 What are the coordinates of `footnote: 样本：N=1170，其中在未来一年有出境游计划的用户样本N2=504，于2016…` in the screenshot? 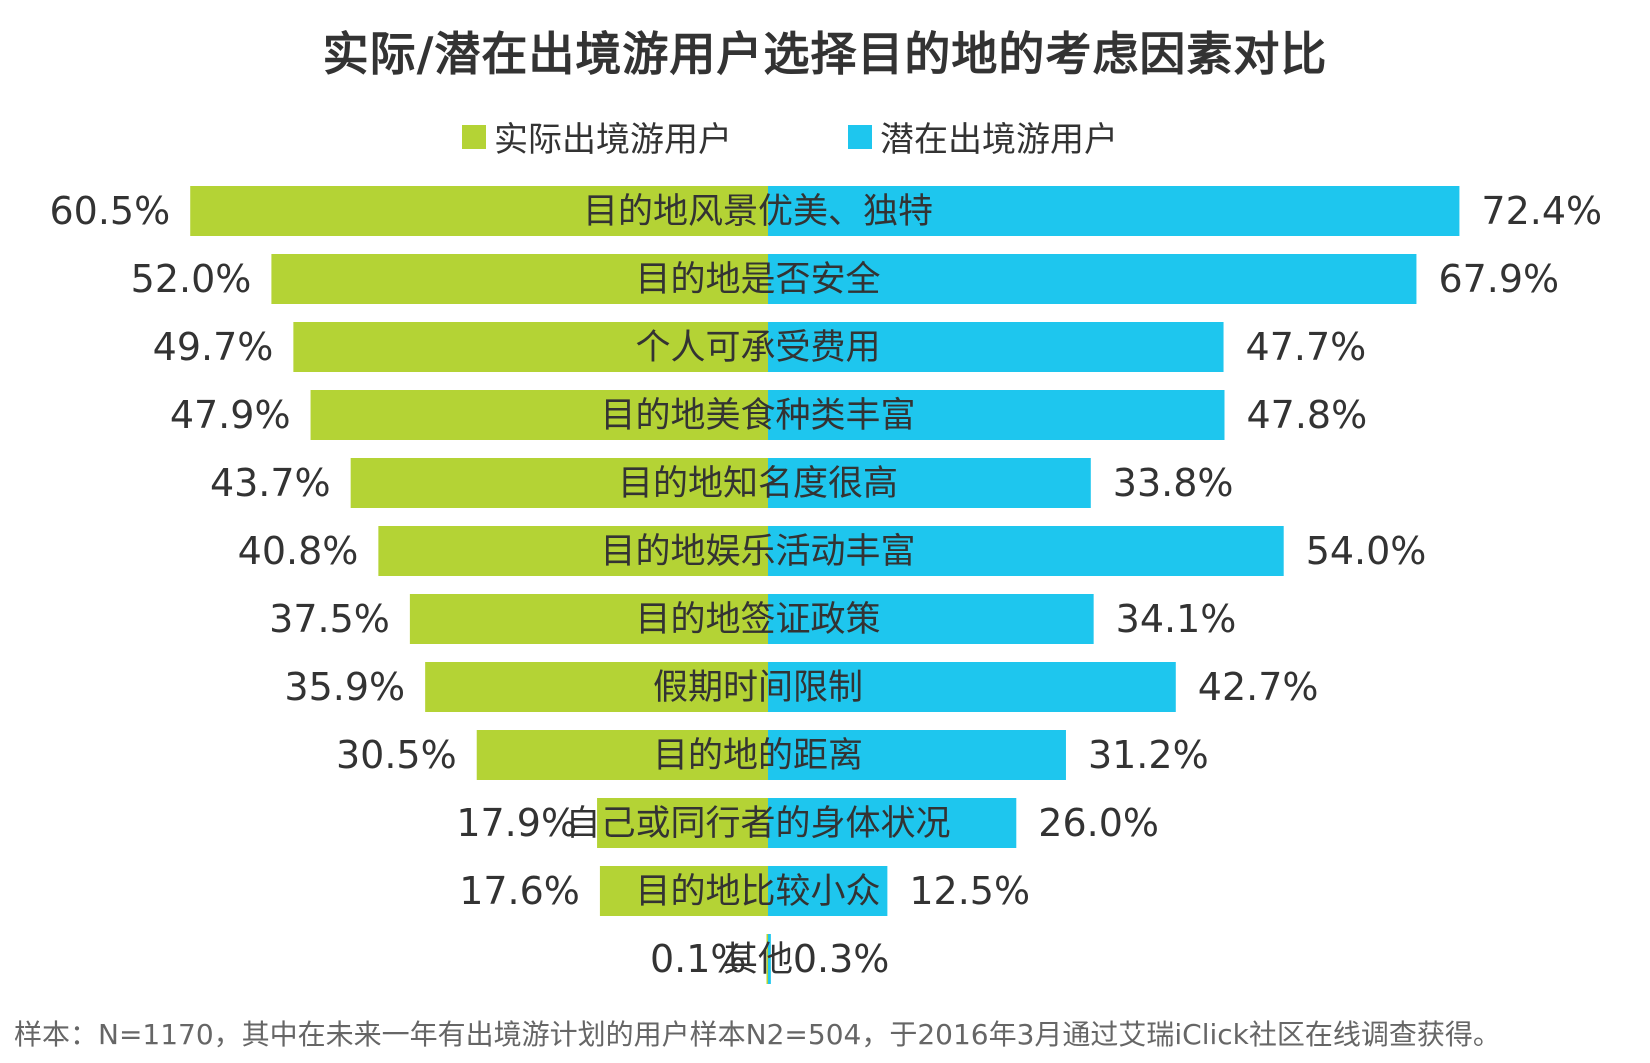 It's located at (757, 1034).